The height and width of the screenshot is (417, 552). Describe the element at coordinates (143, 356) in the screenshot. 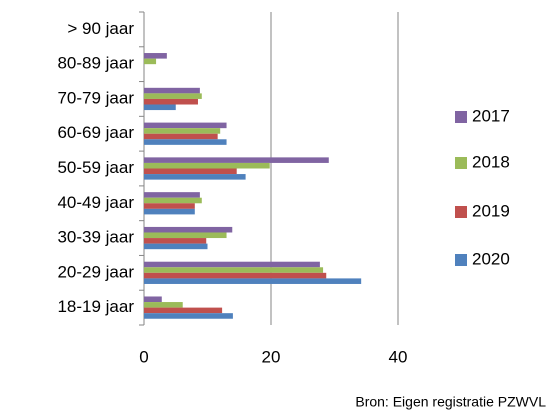

I see `x-tick-label: 0` at that location.